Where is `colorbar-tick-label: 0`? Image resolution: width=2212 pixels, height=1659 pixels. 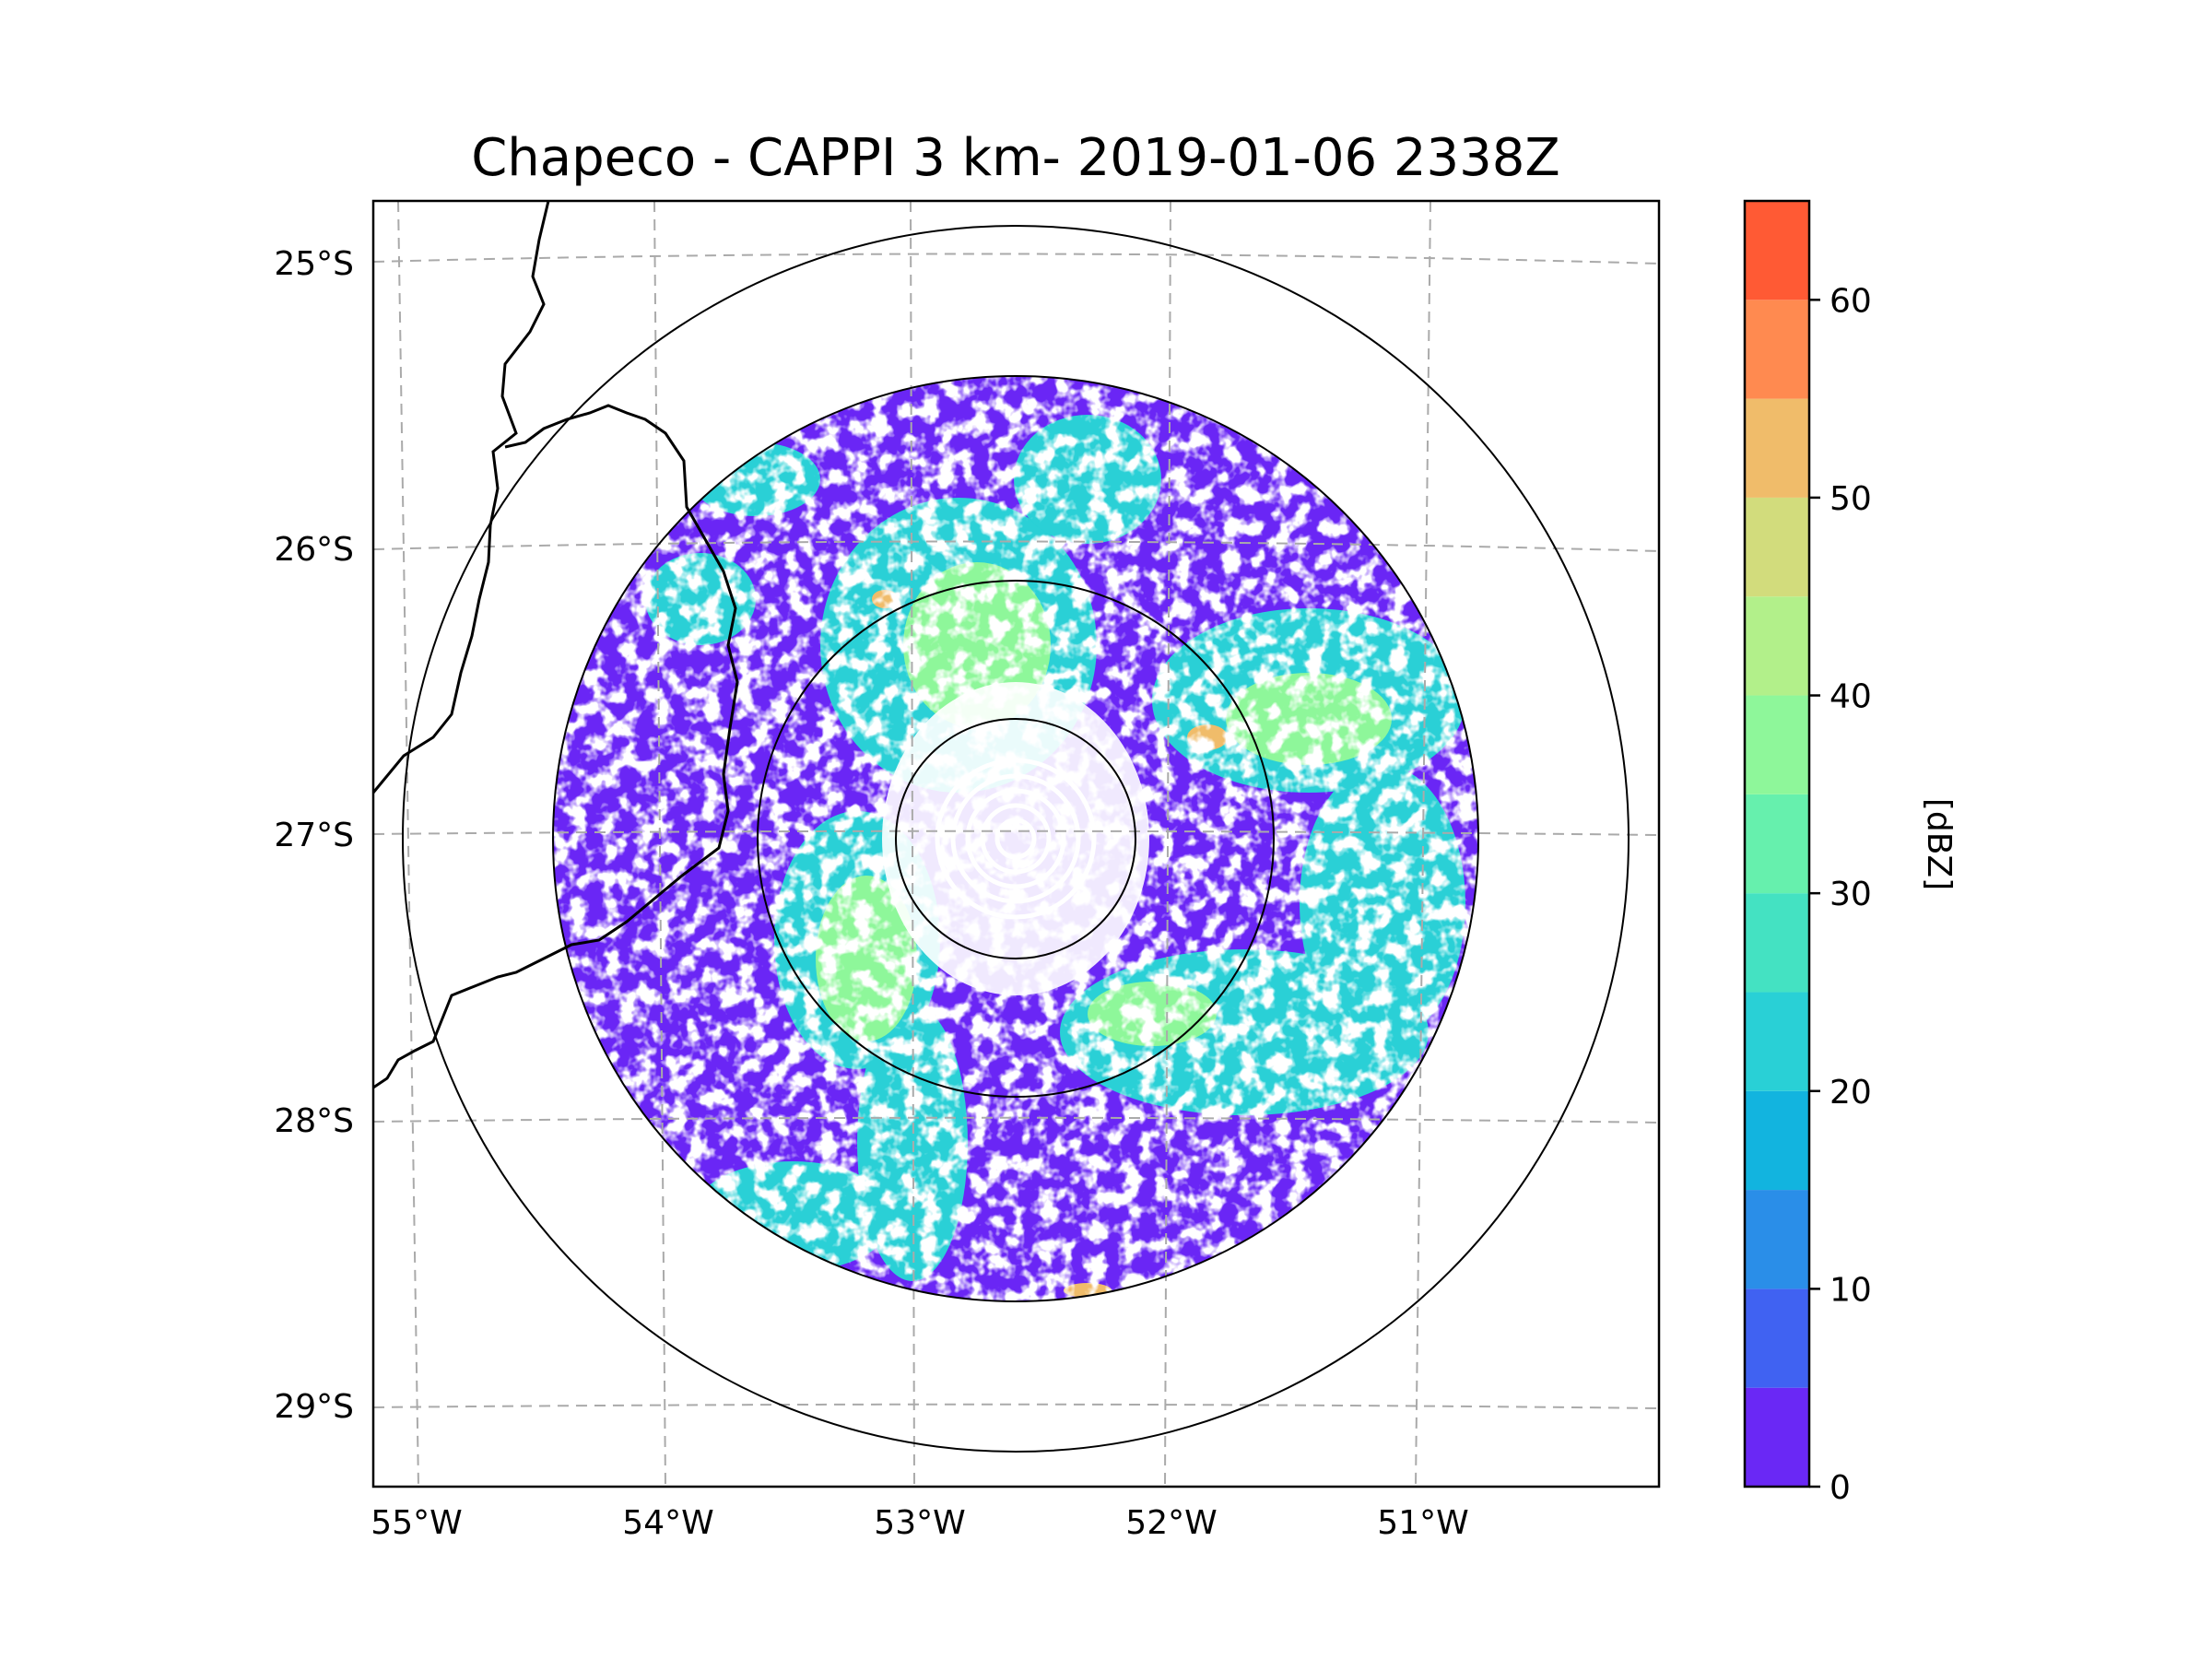 colorbar-tick-label: 0 is located at coordinates (1840, 1488).